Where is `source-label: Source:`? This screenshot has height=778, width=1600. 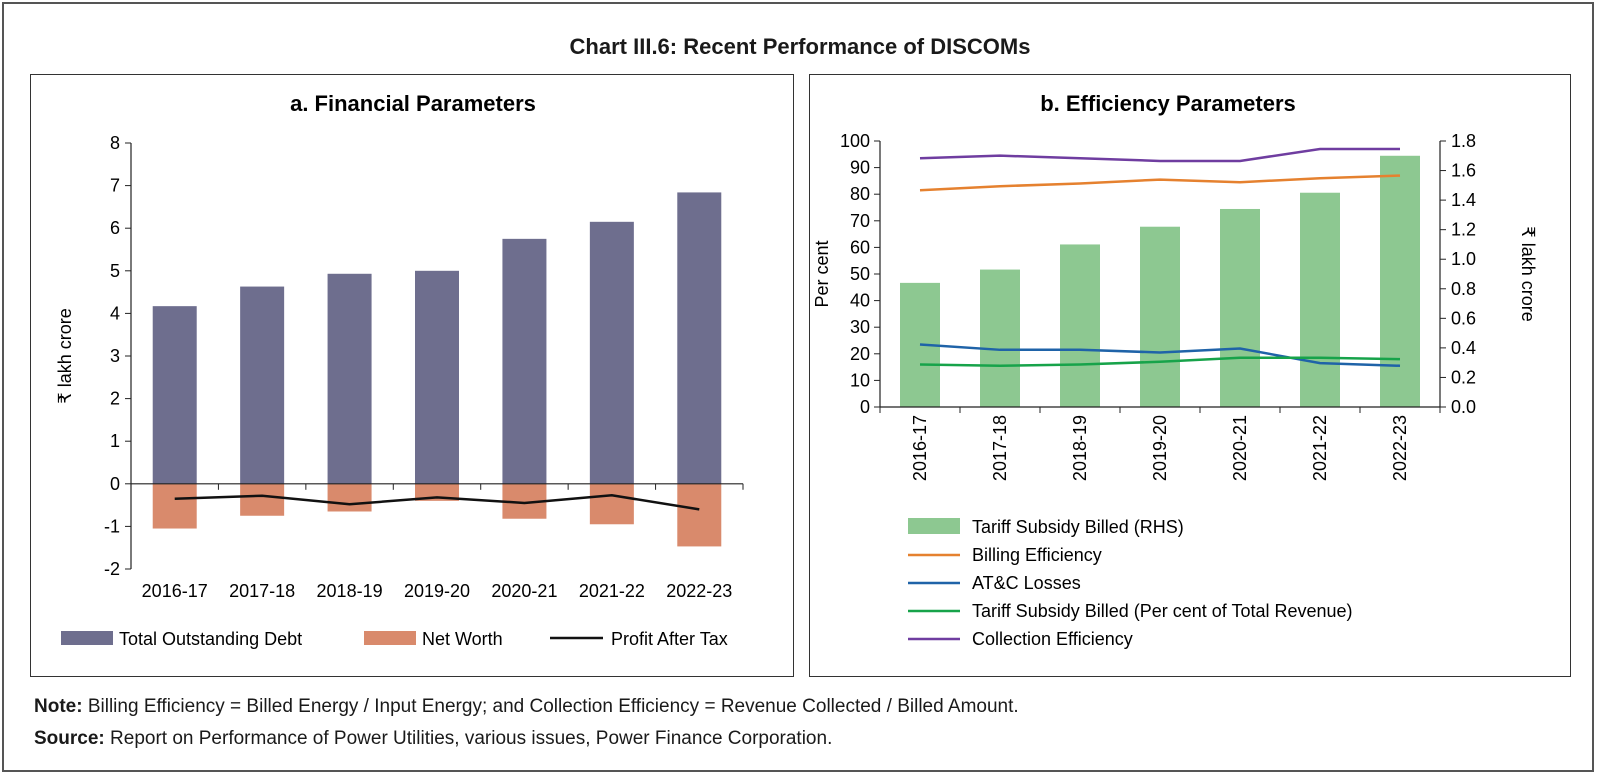 source-label: Source: is located at coordinates (69, 738).